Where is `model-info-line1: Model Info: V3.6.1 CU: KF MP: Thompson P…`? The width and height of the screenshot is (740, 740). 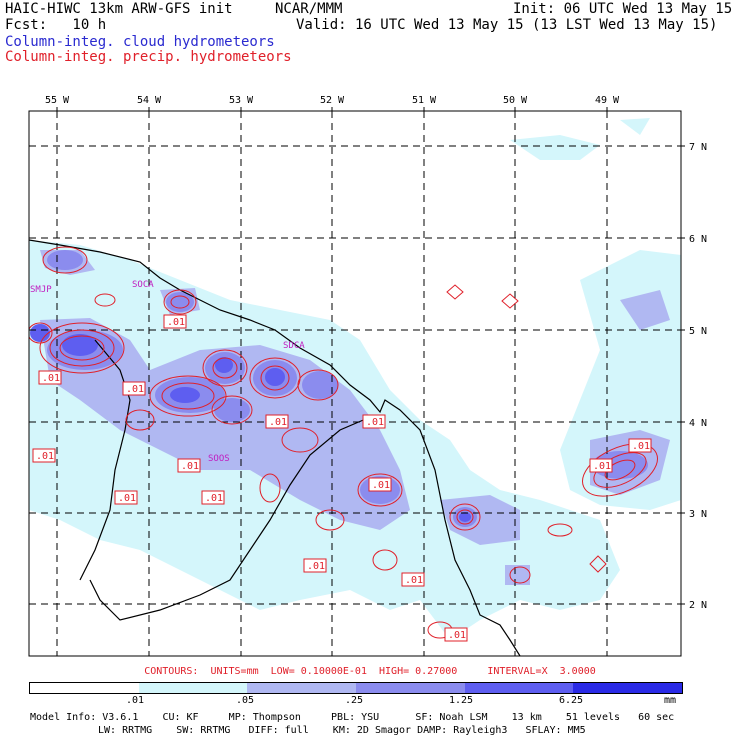
model-info-line1: Model Info: V3.6.1 CU: KF MP: Thompson P… is located at coordinates (352, 717).